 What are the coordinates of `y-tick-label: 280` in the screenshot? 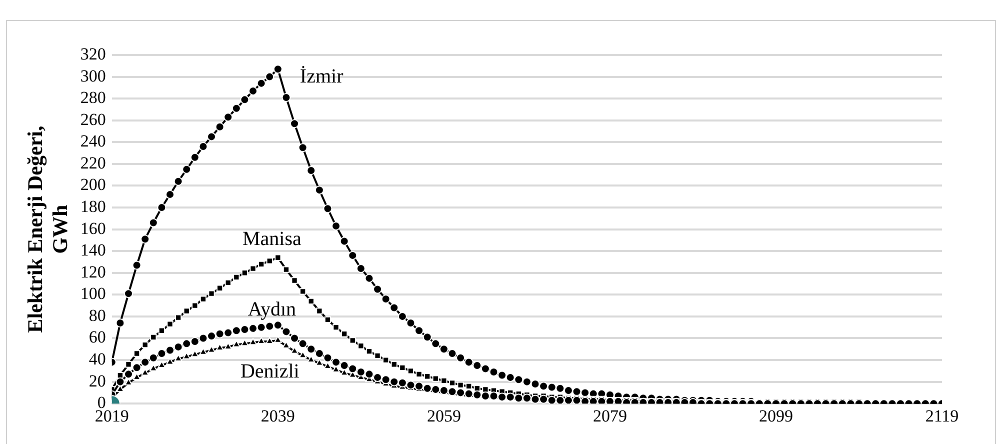 It's located at (93, 98).